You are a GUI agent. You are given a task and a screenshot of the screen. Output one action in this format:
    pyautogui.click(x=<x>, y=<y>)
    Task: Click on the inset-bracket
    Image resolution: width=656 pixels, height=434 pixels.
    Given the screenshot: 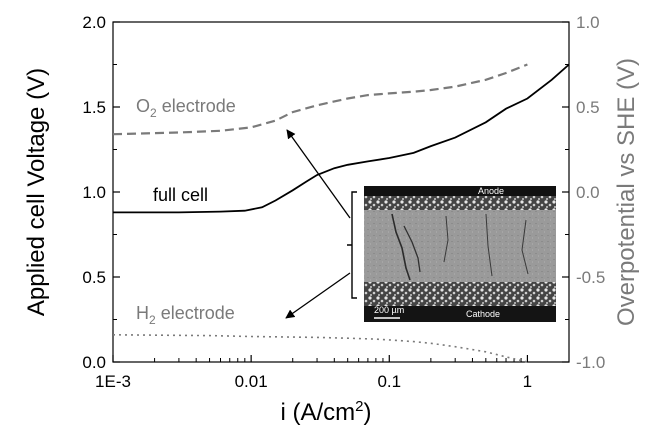 What is the action you would take?
    pyautogui.click(x=352, y=245)
    